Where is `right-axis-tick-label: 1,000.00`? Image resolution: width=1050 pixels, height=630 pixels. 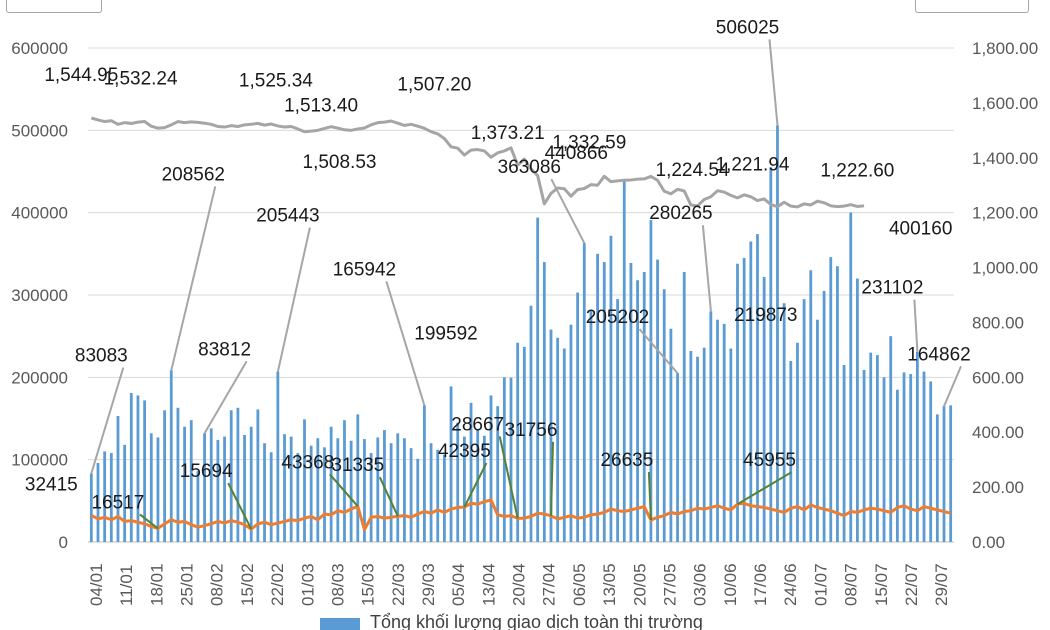
right-axis-tick-label: 1,000.00 is located at coordinates (1005, 268).